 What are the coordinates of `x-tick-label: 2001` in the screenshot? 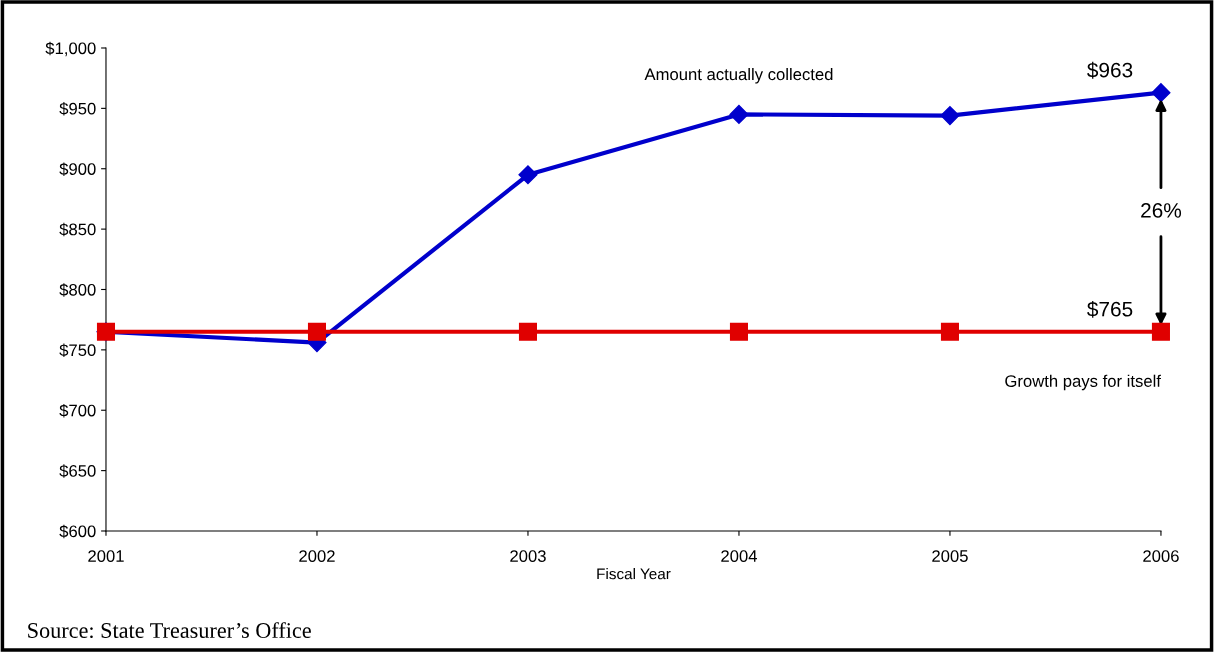 It's located at (106, 556).